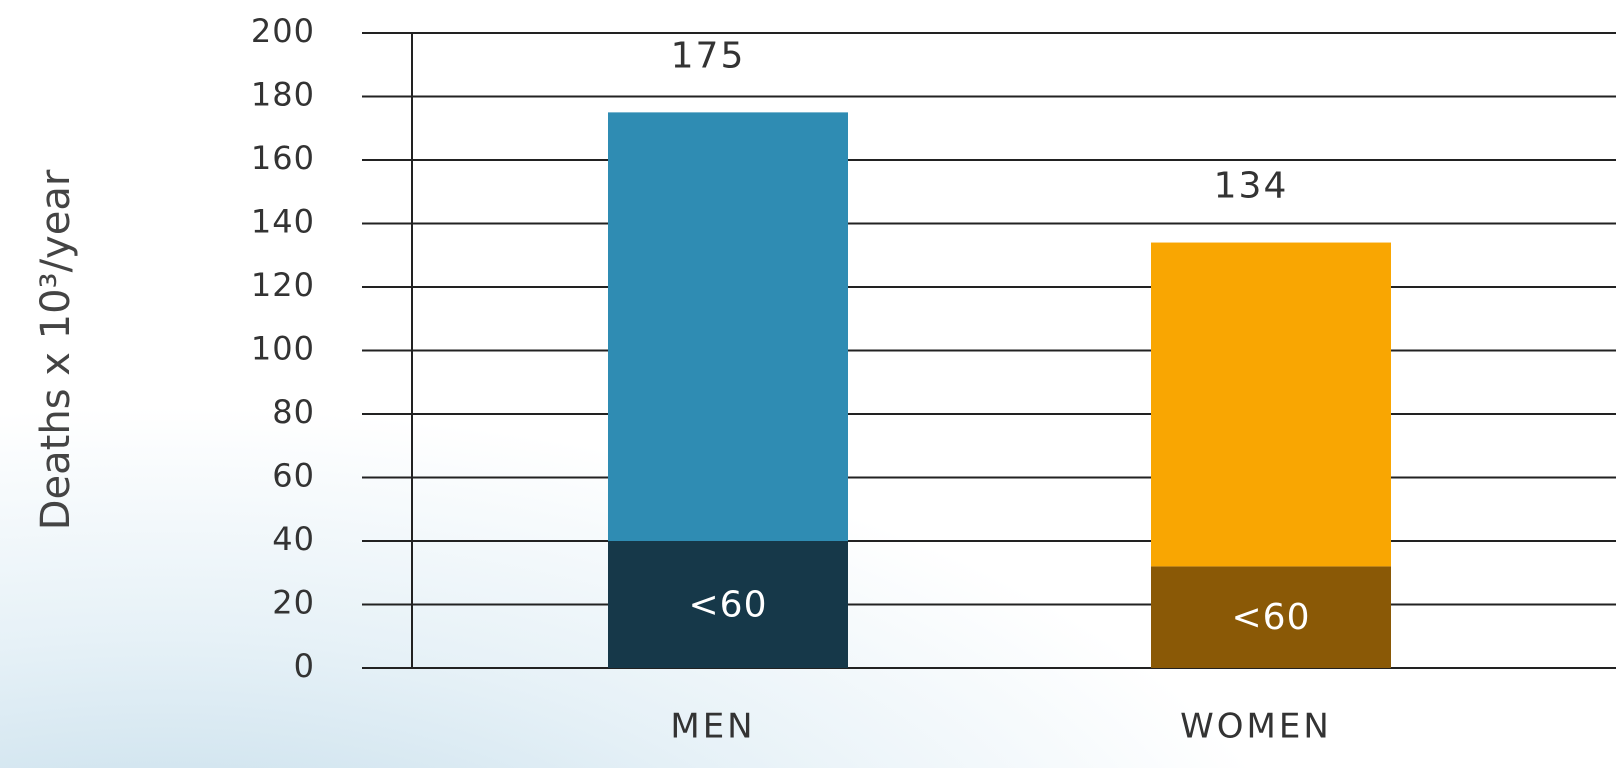 The image size is (1616, 768). What do you see at coordinates (293, 476) in the screenshot?
I see `y-tick-label: 60` at bounding box center [293, 476].